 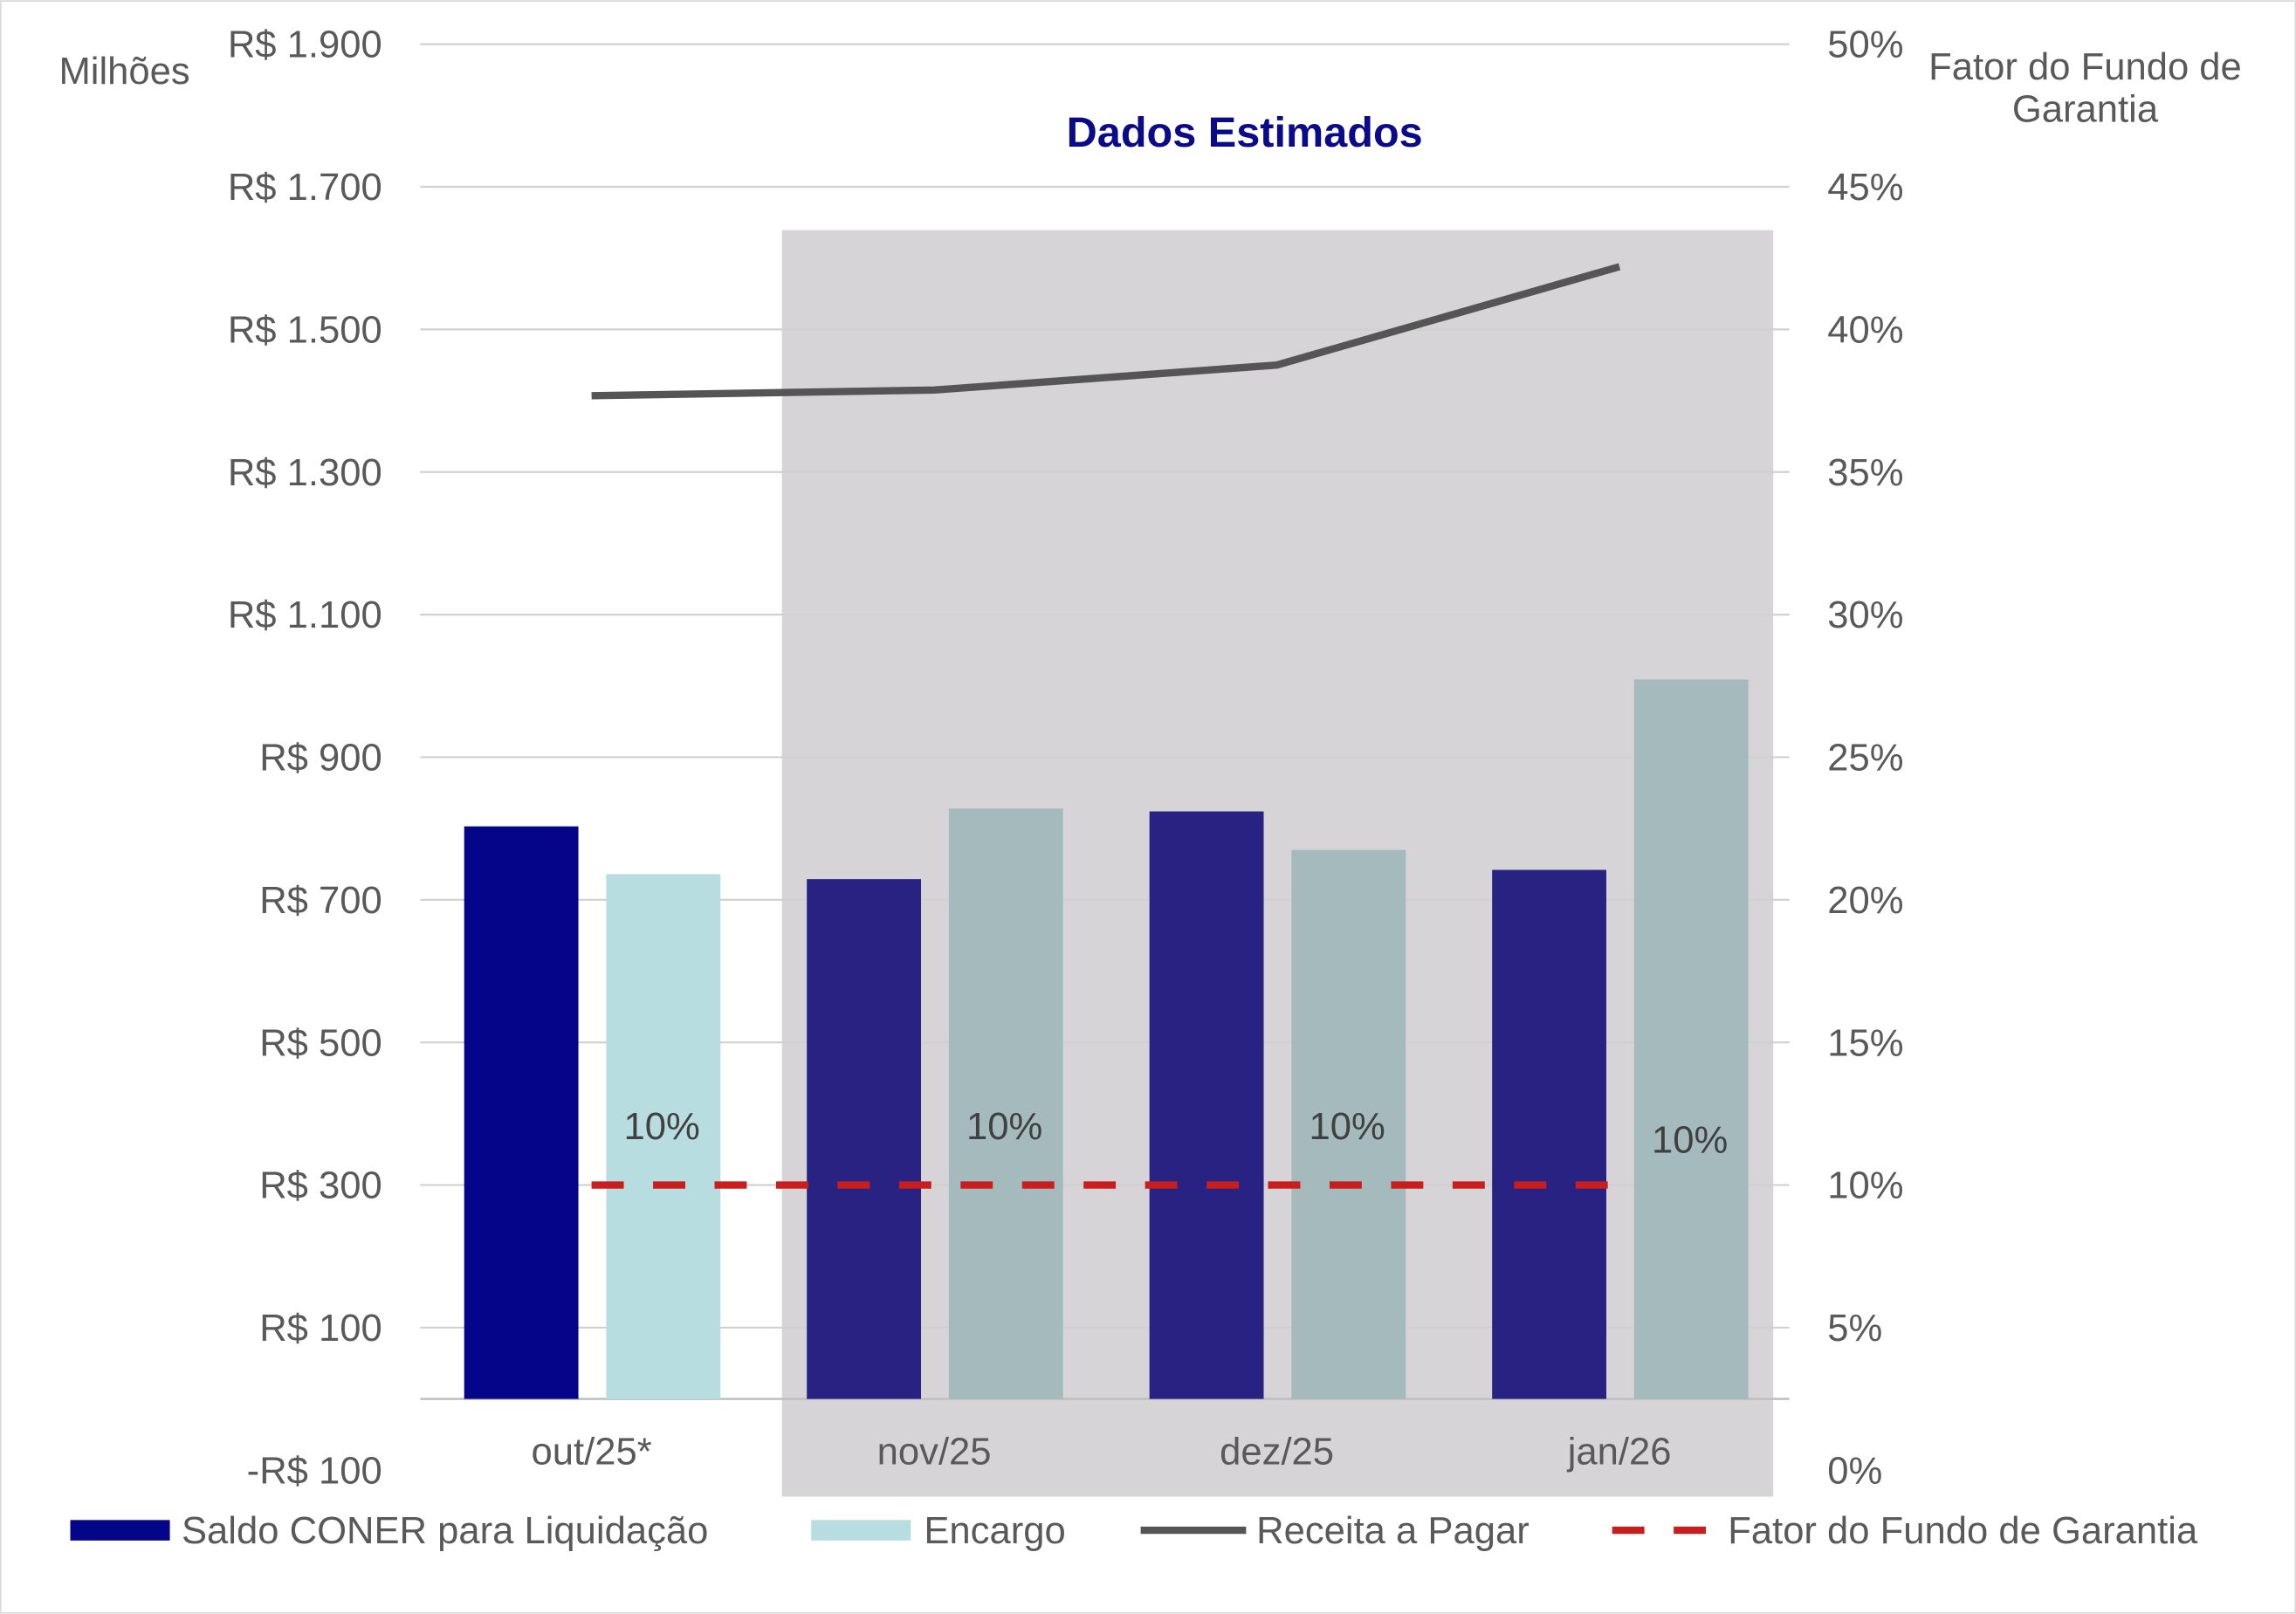 What do you see at coordinates (1865, 759) in the screenshot?
I see `right-tick-label: 25%` at bounding box center [1865, 759].